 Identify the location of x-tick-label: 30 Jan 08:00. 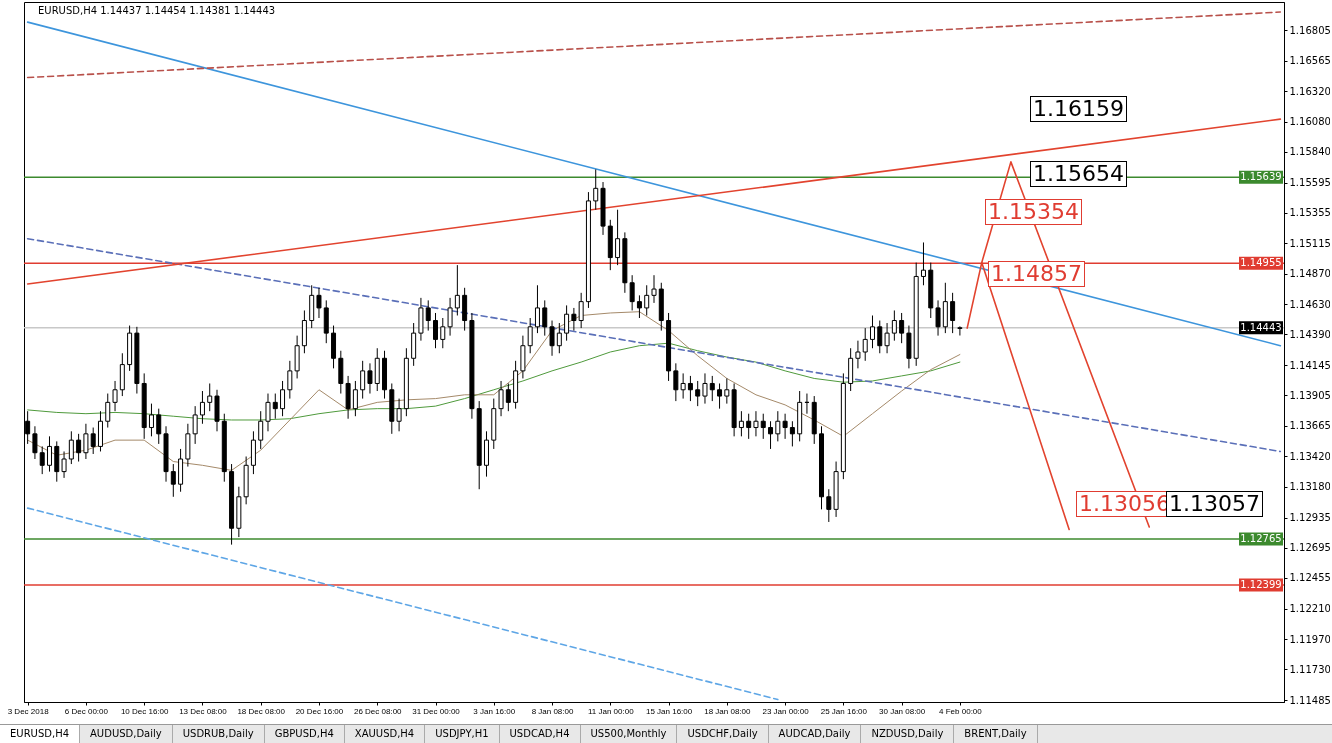
(902, 711).